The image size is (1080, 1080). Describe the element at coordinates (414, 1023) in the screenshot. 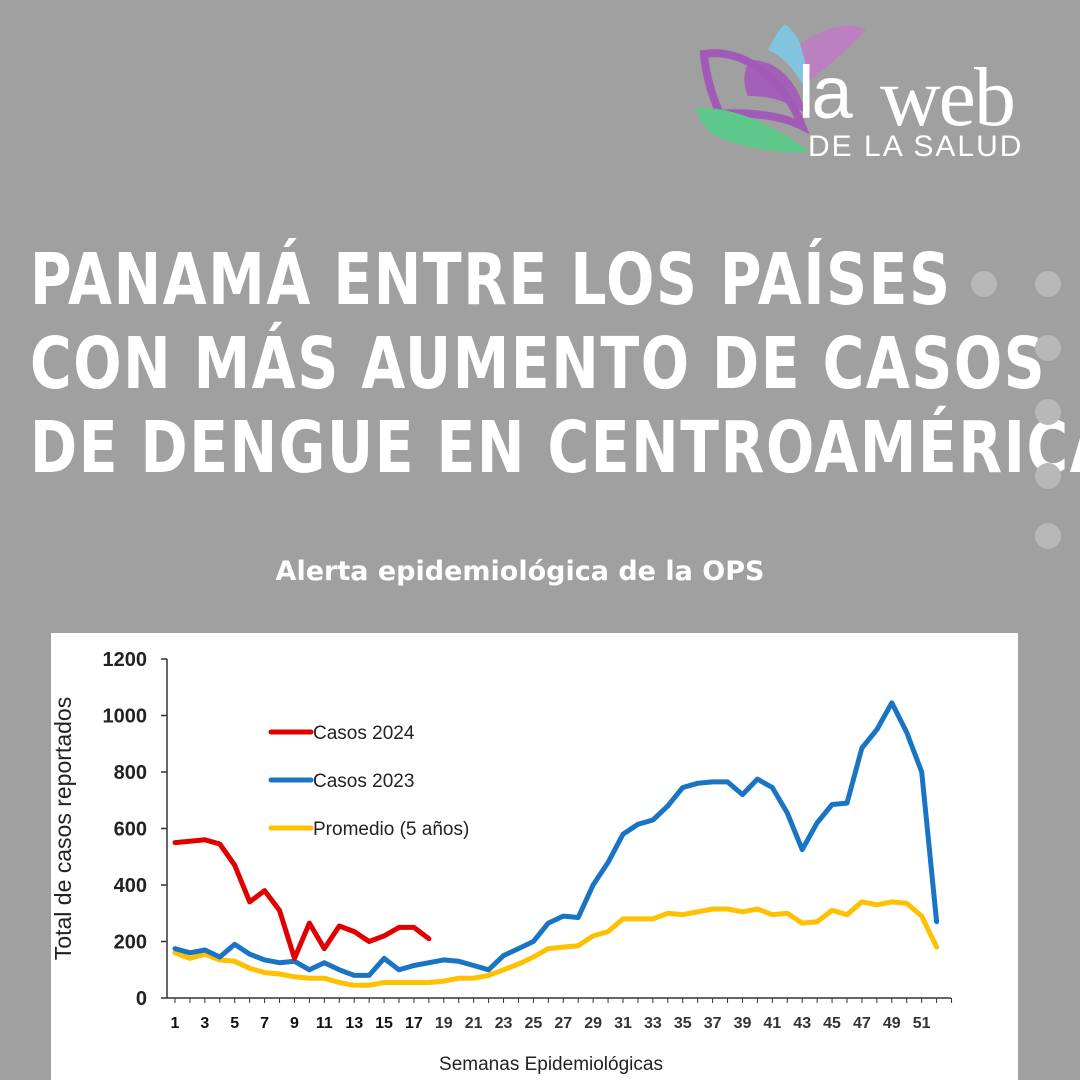

I see `x-tick-label: 17` at that location.